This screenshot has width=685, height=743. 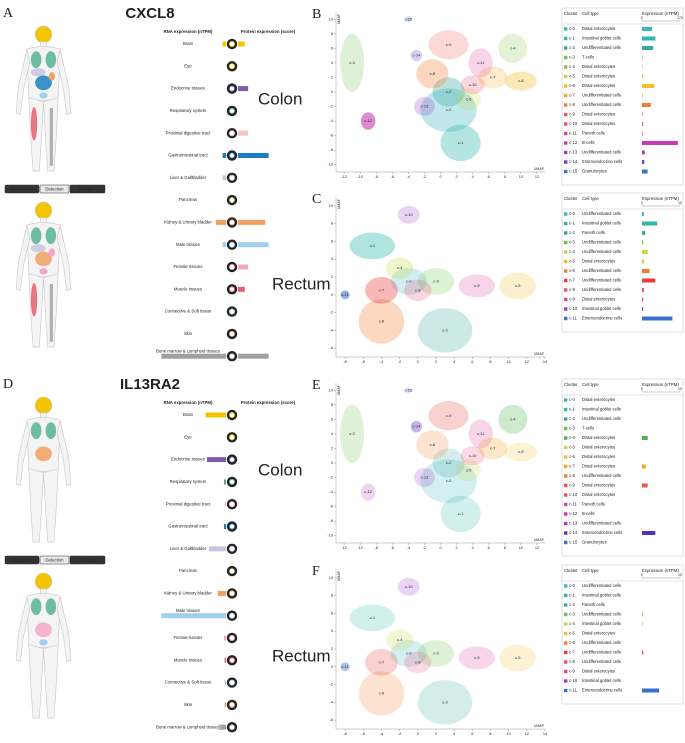 I want to click on x-tick-label: -4, so click(x=408, y=548).